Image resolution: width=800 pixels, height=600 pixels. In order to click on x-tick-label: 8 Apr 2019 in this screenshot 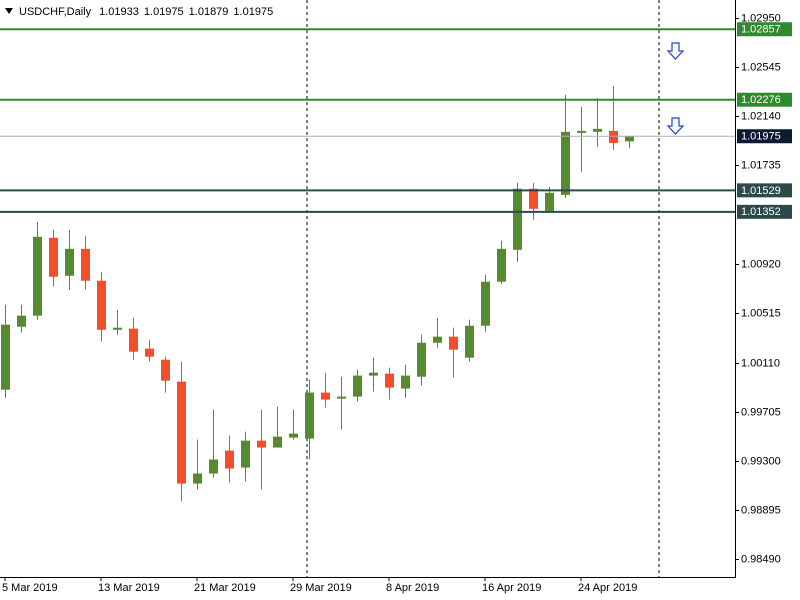, I will do `click(412, 588)`.